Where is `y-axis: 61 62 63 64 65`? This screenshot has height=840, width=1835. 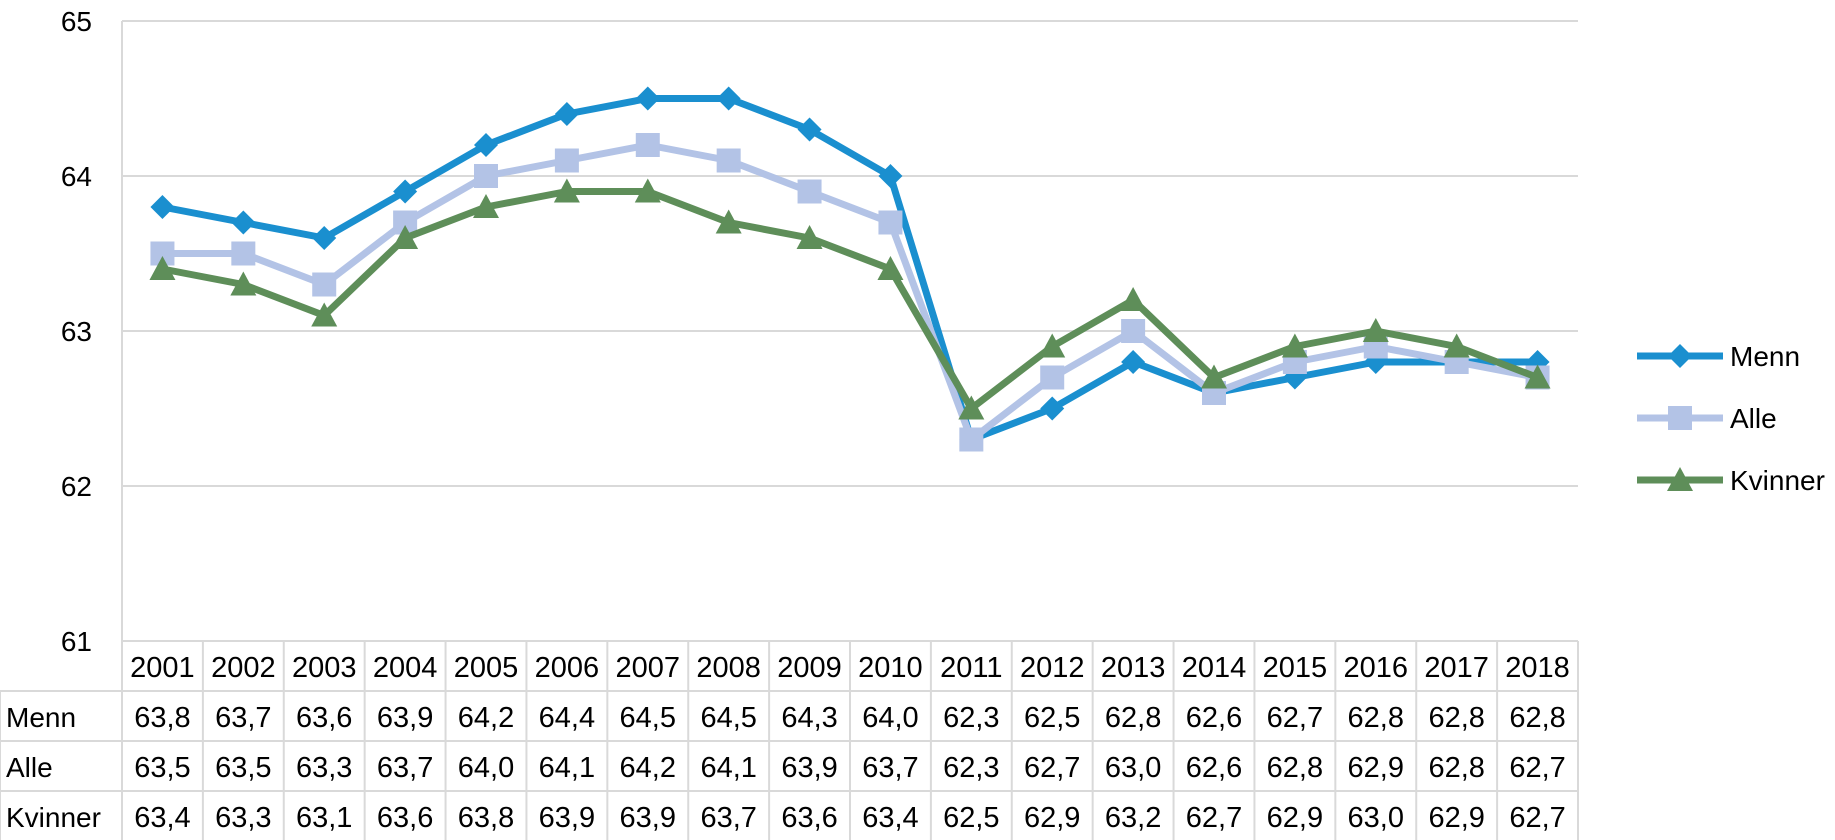 y-axis: 61 62 63 64 65 is located at coordinates (76, 331).